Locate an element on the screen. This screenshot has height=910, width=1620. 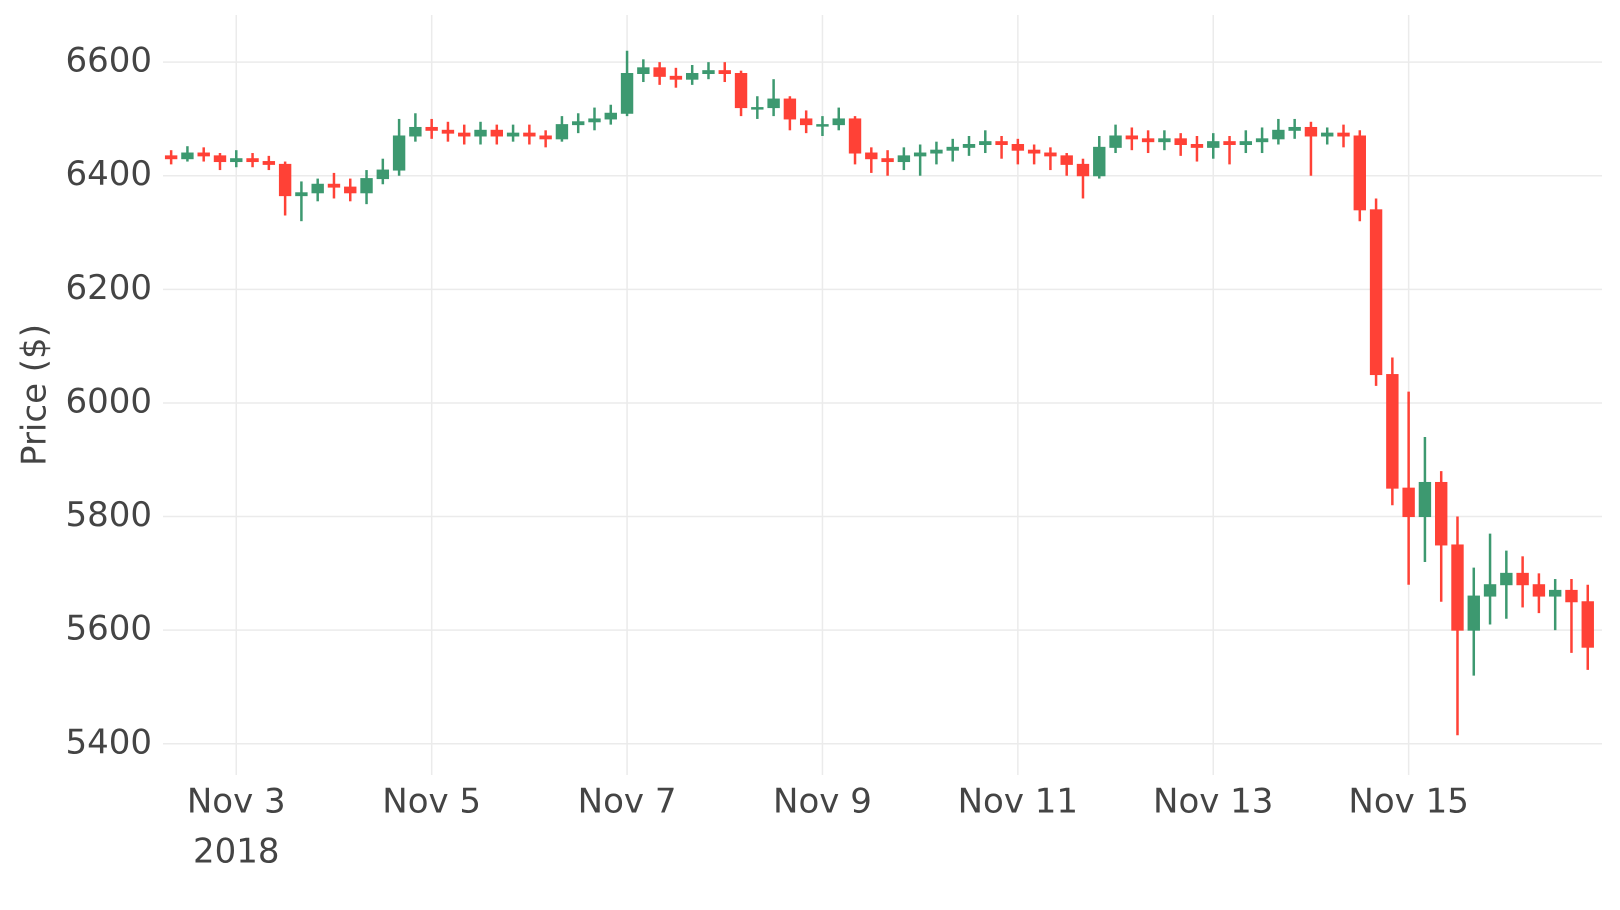
y-tick-label: 6600 is located at coordinates (108, 61).